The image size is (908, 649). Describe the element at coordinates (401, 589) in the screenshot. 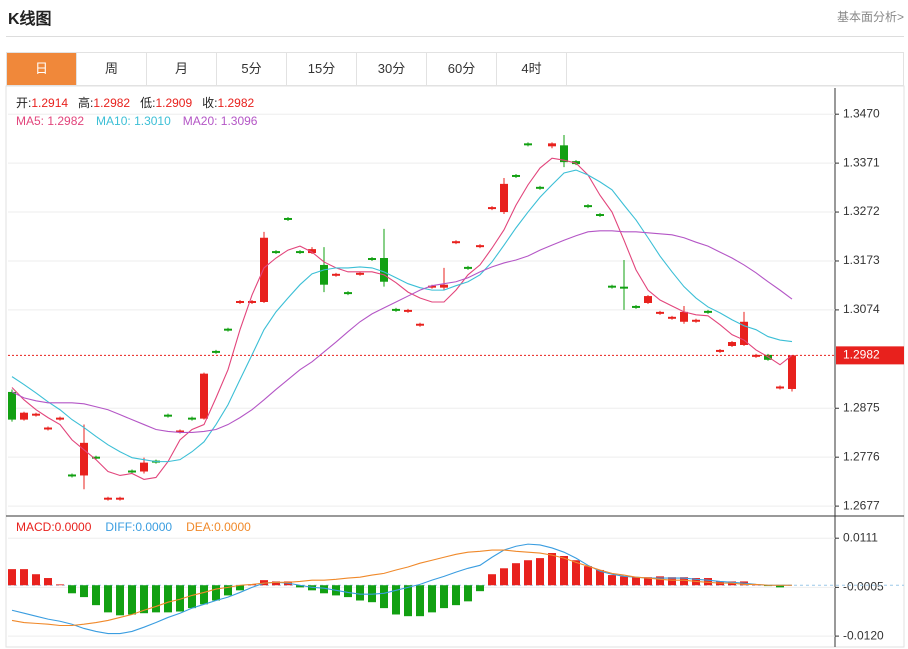

I see `macd-line` at that location.